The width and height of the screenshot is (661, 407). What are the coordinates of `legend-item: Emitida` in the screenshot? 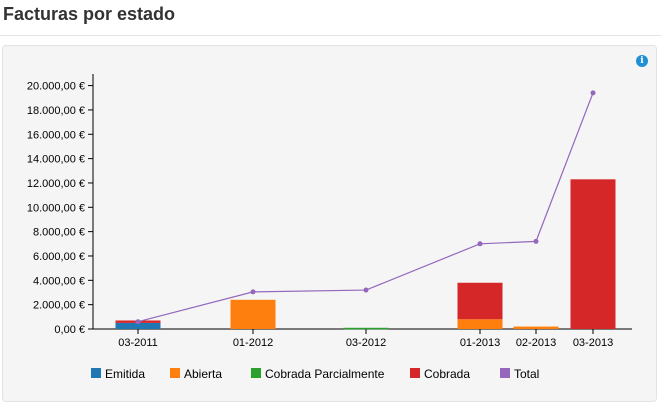 It's located at (118, 374).